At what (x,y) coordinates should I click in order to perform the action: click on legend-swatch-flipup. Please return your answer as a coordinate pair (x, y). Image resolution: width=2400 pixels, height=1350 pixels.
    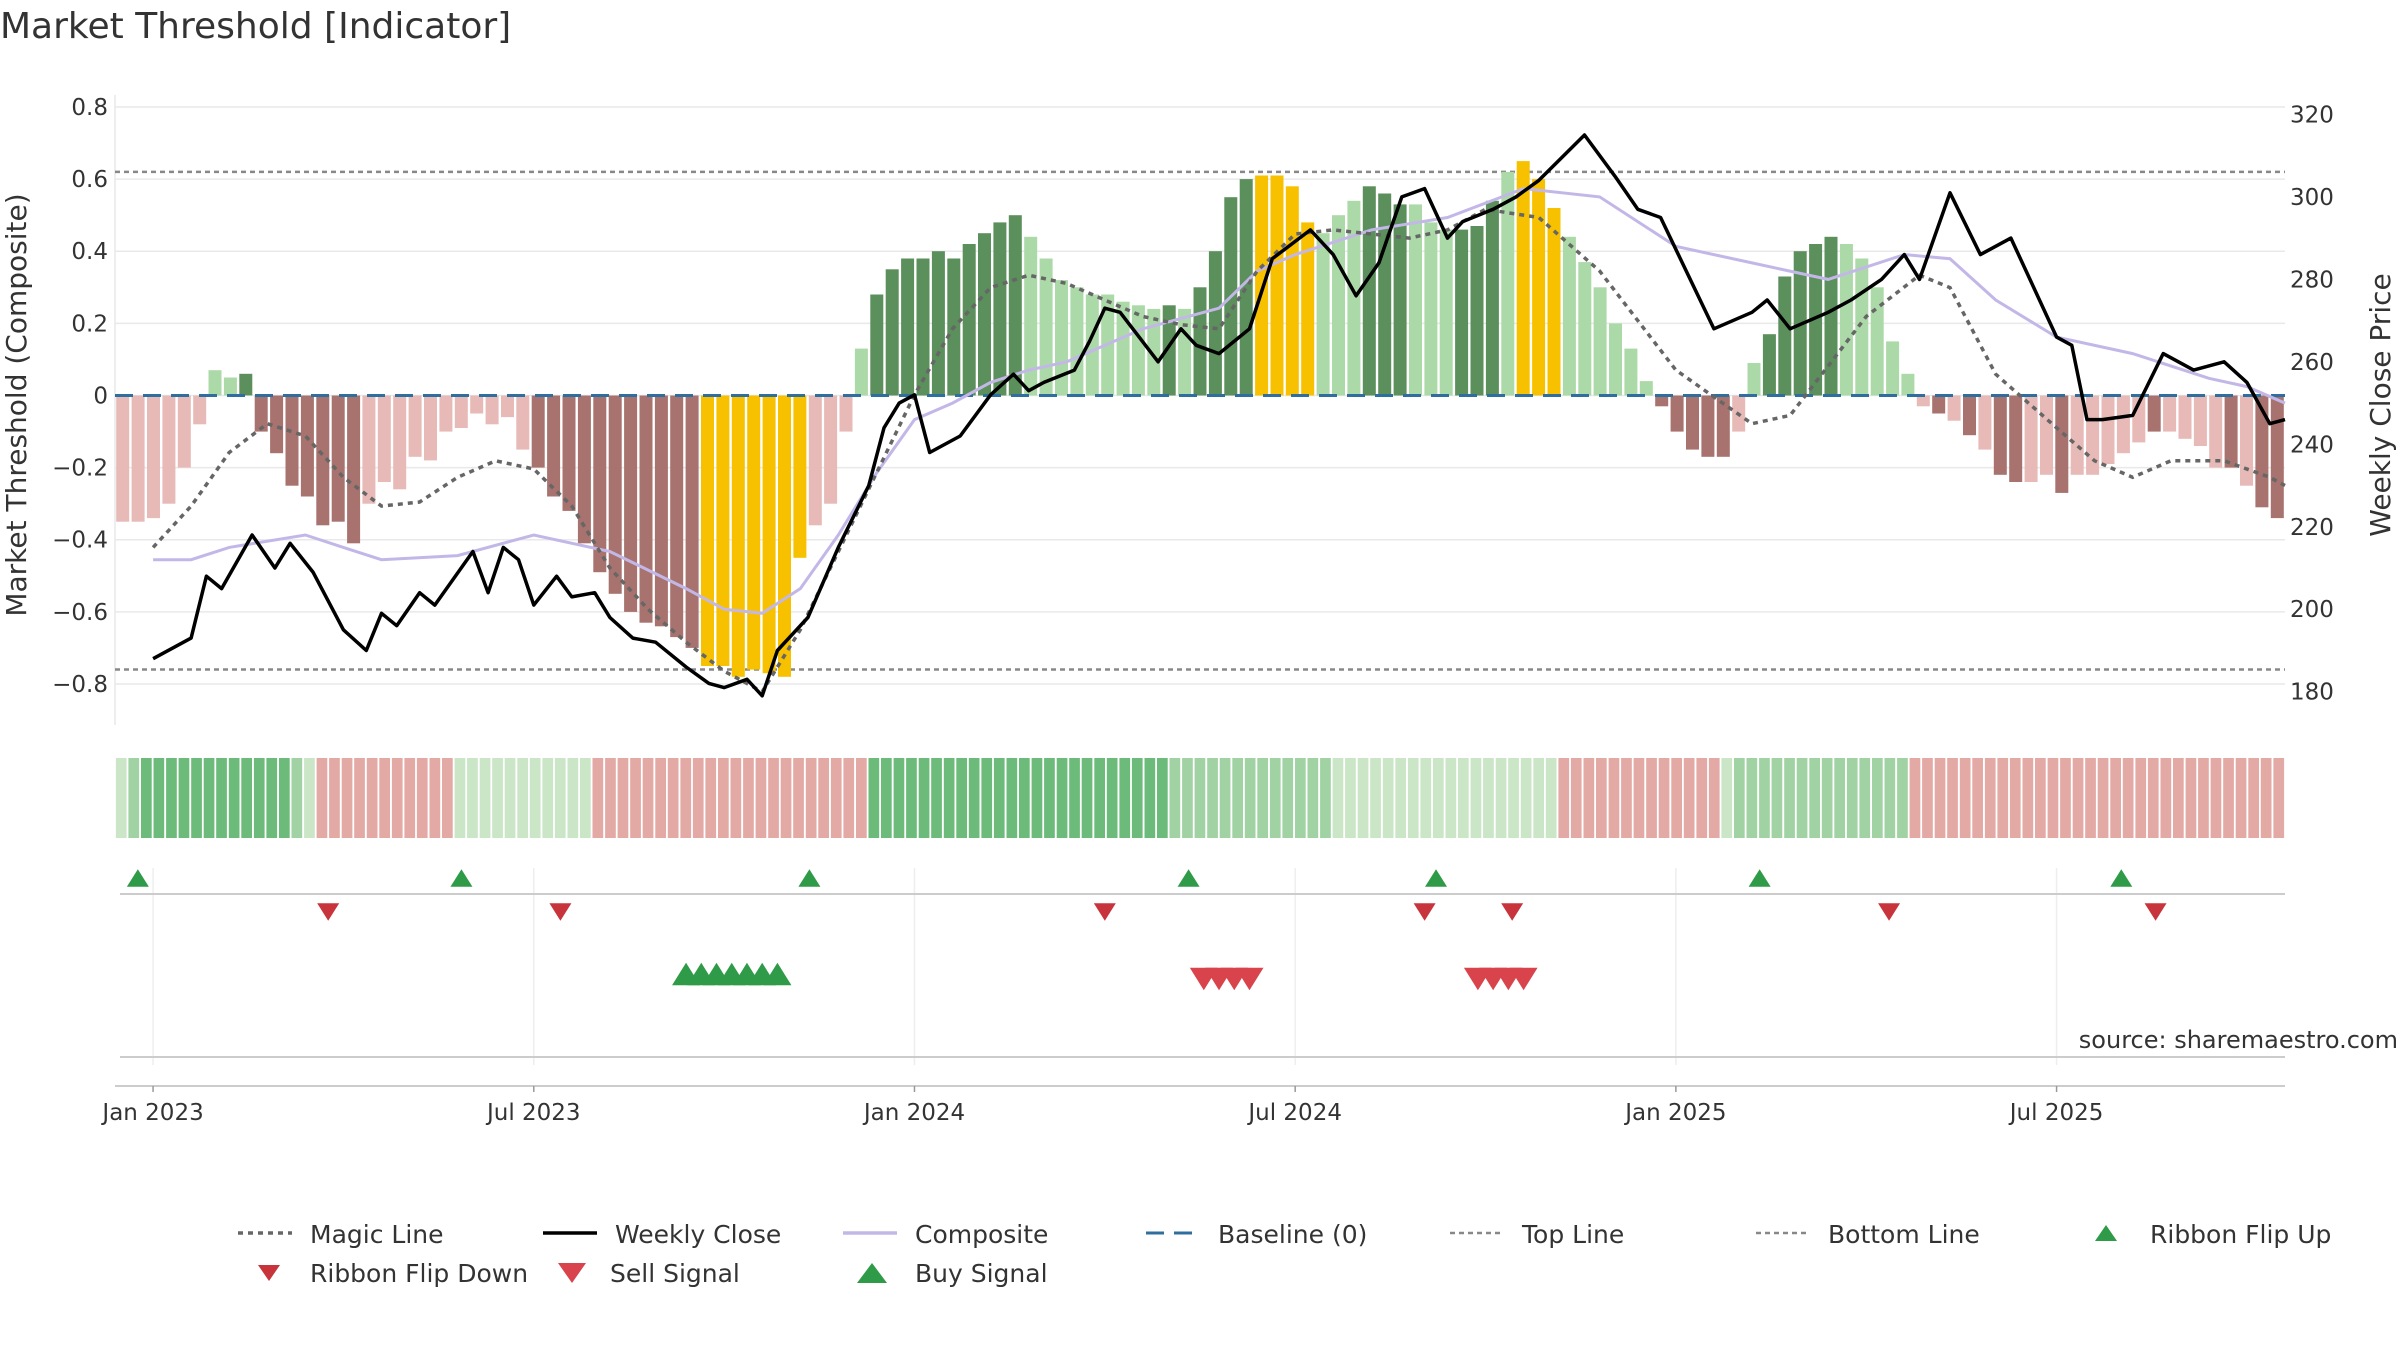
    Looking at the image, I should click on (2106, 1233).